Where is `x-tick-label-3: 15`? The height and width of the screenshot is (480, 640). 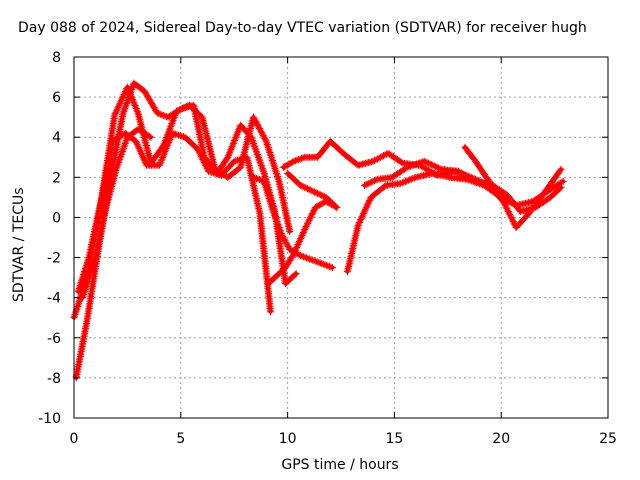 x-tick-label-3: 15 is located at coordinates (394, 439).